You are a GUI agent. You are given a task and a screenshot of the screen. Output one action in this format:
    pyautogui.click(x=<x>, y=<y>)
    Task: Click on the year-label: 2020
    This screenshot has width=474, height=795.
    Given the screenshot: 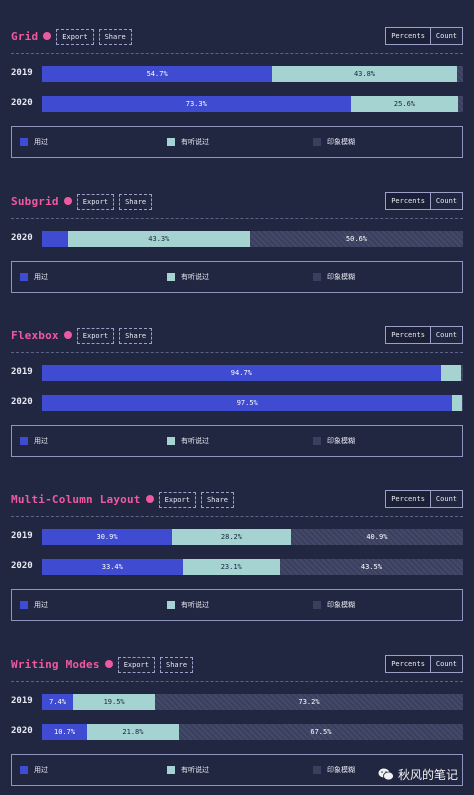 What is the action you would take?
    pyautogui.click(x=22, y=238)
    